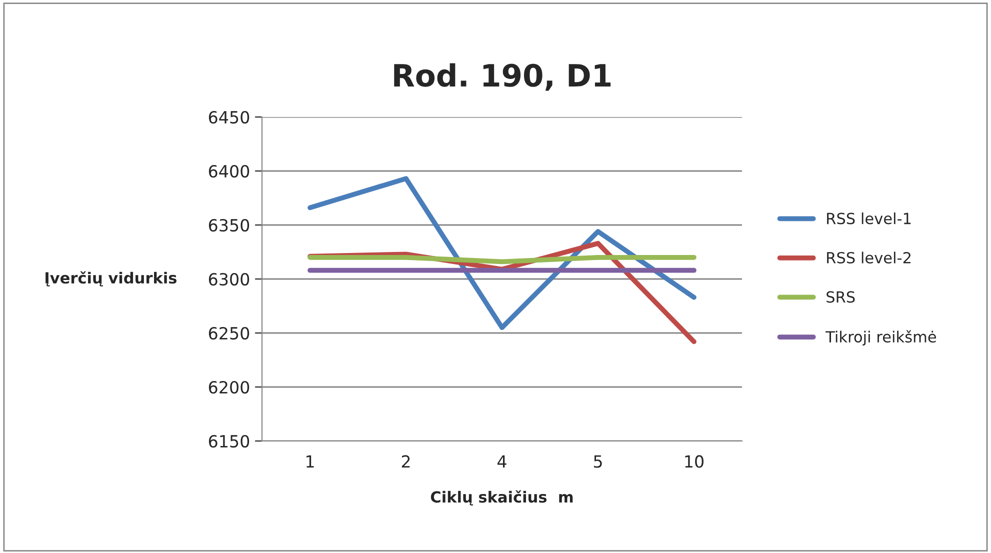 Image resolution: width=991 pixels, height=553 pixels. I want to click on x-axis-title: Ciklų skaičius m, so click(501, 498).